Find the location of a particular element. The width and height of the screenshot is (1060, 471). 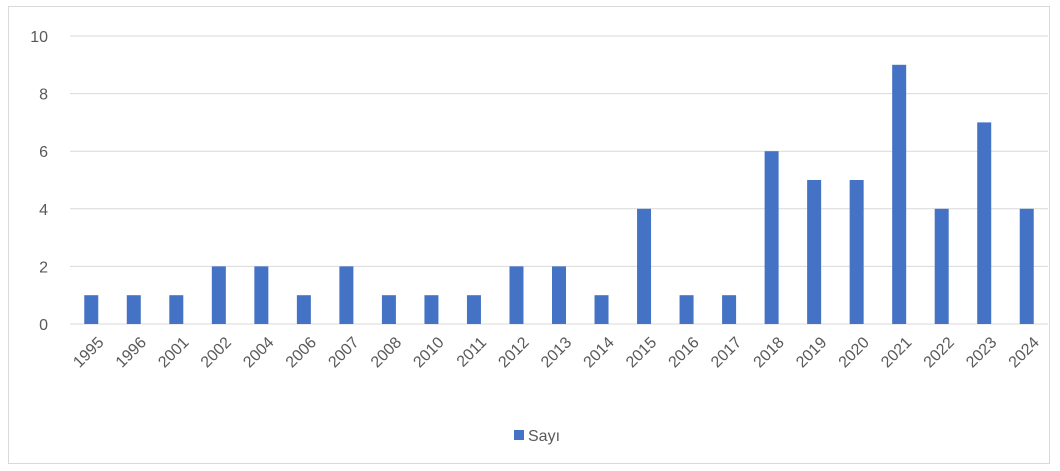

y-tick-label: 6 is located at coordinates (43, 152).